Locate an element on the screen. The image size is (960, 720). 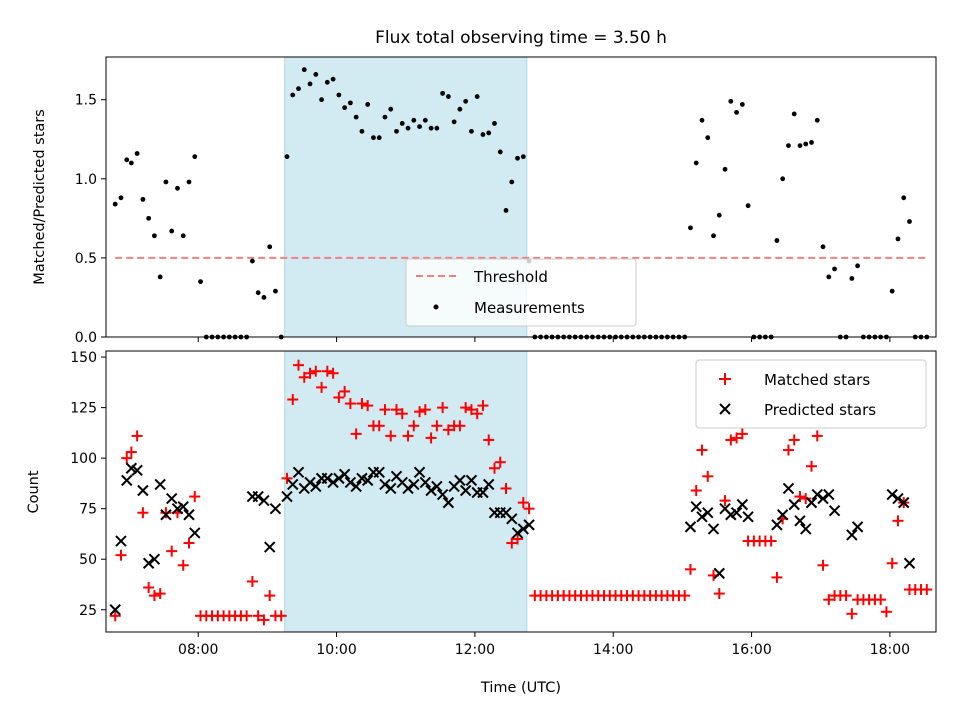
y-tick-label: 125 is located at coordinates (83, 409).